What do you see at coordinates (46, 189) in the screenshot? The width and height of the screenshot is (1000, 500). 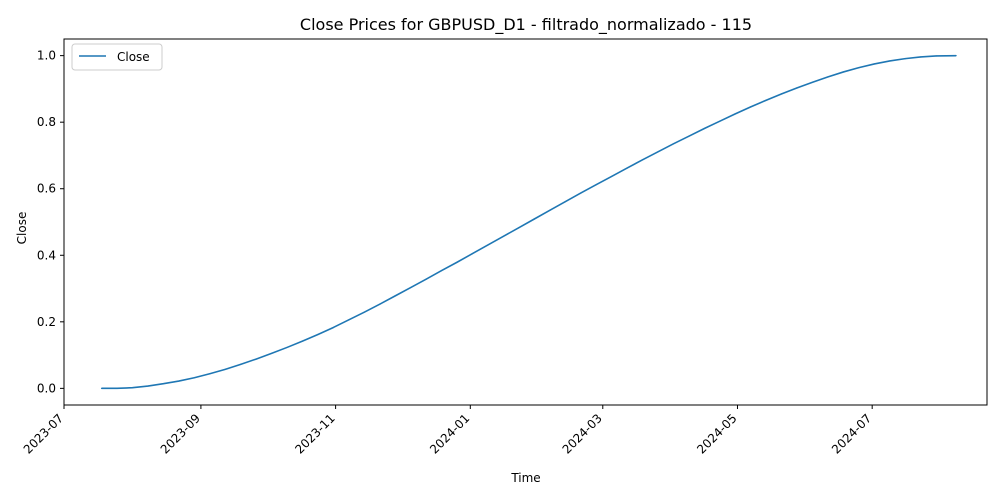 I see `y-tick-label: 0.6` at bounding box center [46, 189].